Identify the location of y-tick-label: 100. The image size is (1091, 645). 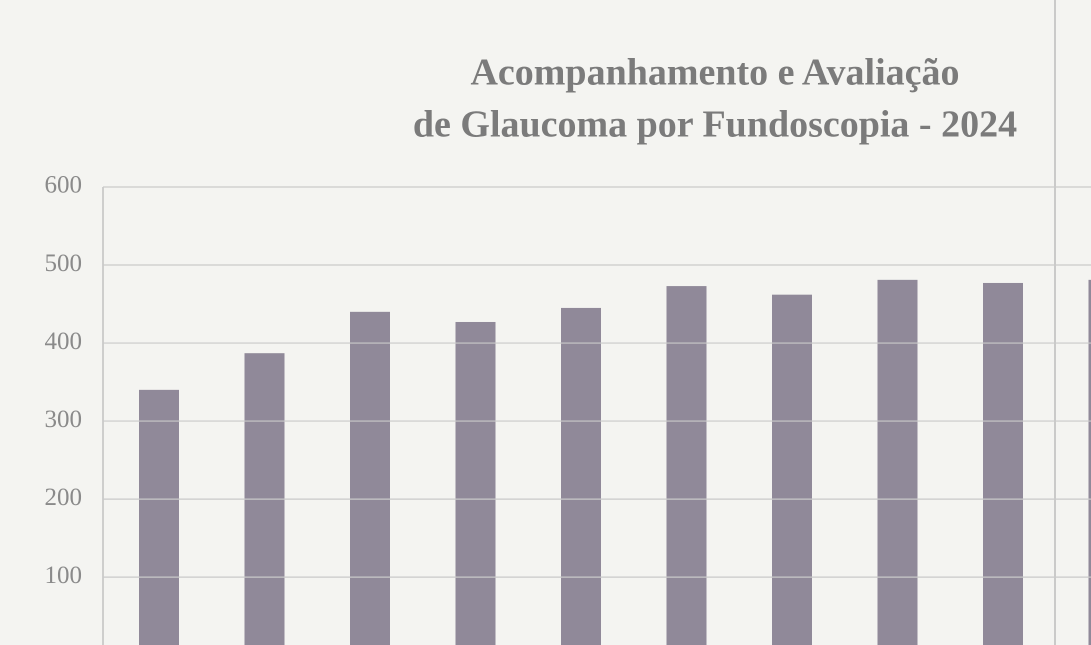
(64, 575).